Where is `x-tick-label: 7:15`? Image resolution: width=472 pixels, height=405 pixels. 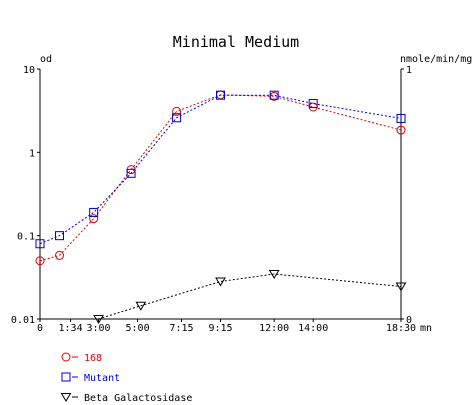
x-tick-label: 7:15 is located at coordinates (181, 328).